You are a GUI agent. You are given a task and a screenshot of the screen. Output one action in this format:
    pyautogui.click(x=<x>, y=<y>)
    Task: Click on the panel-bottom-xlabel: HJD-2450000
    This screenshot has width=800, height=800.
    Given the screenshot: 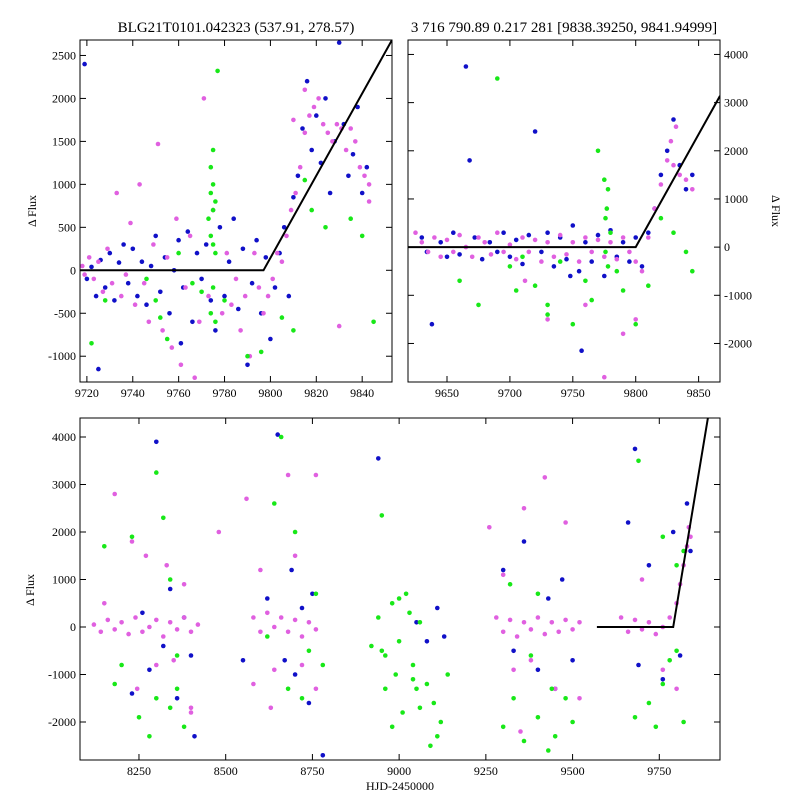 What is the action you would take?
    pyautogui.click(x=400, y=786)
    